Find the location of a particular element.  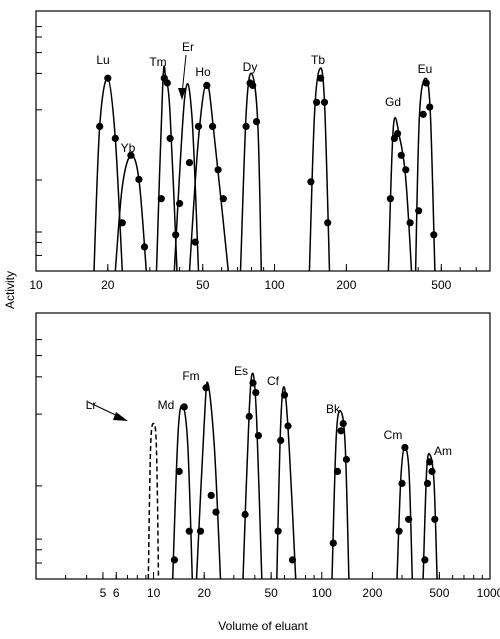

peak-label-yb: Yb is located at coordinates (128, 148).